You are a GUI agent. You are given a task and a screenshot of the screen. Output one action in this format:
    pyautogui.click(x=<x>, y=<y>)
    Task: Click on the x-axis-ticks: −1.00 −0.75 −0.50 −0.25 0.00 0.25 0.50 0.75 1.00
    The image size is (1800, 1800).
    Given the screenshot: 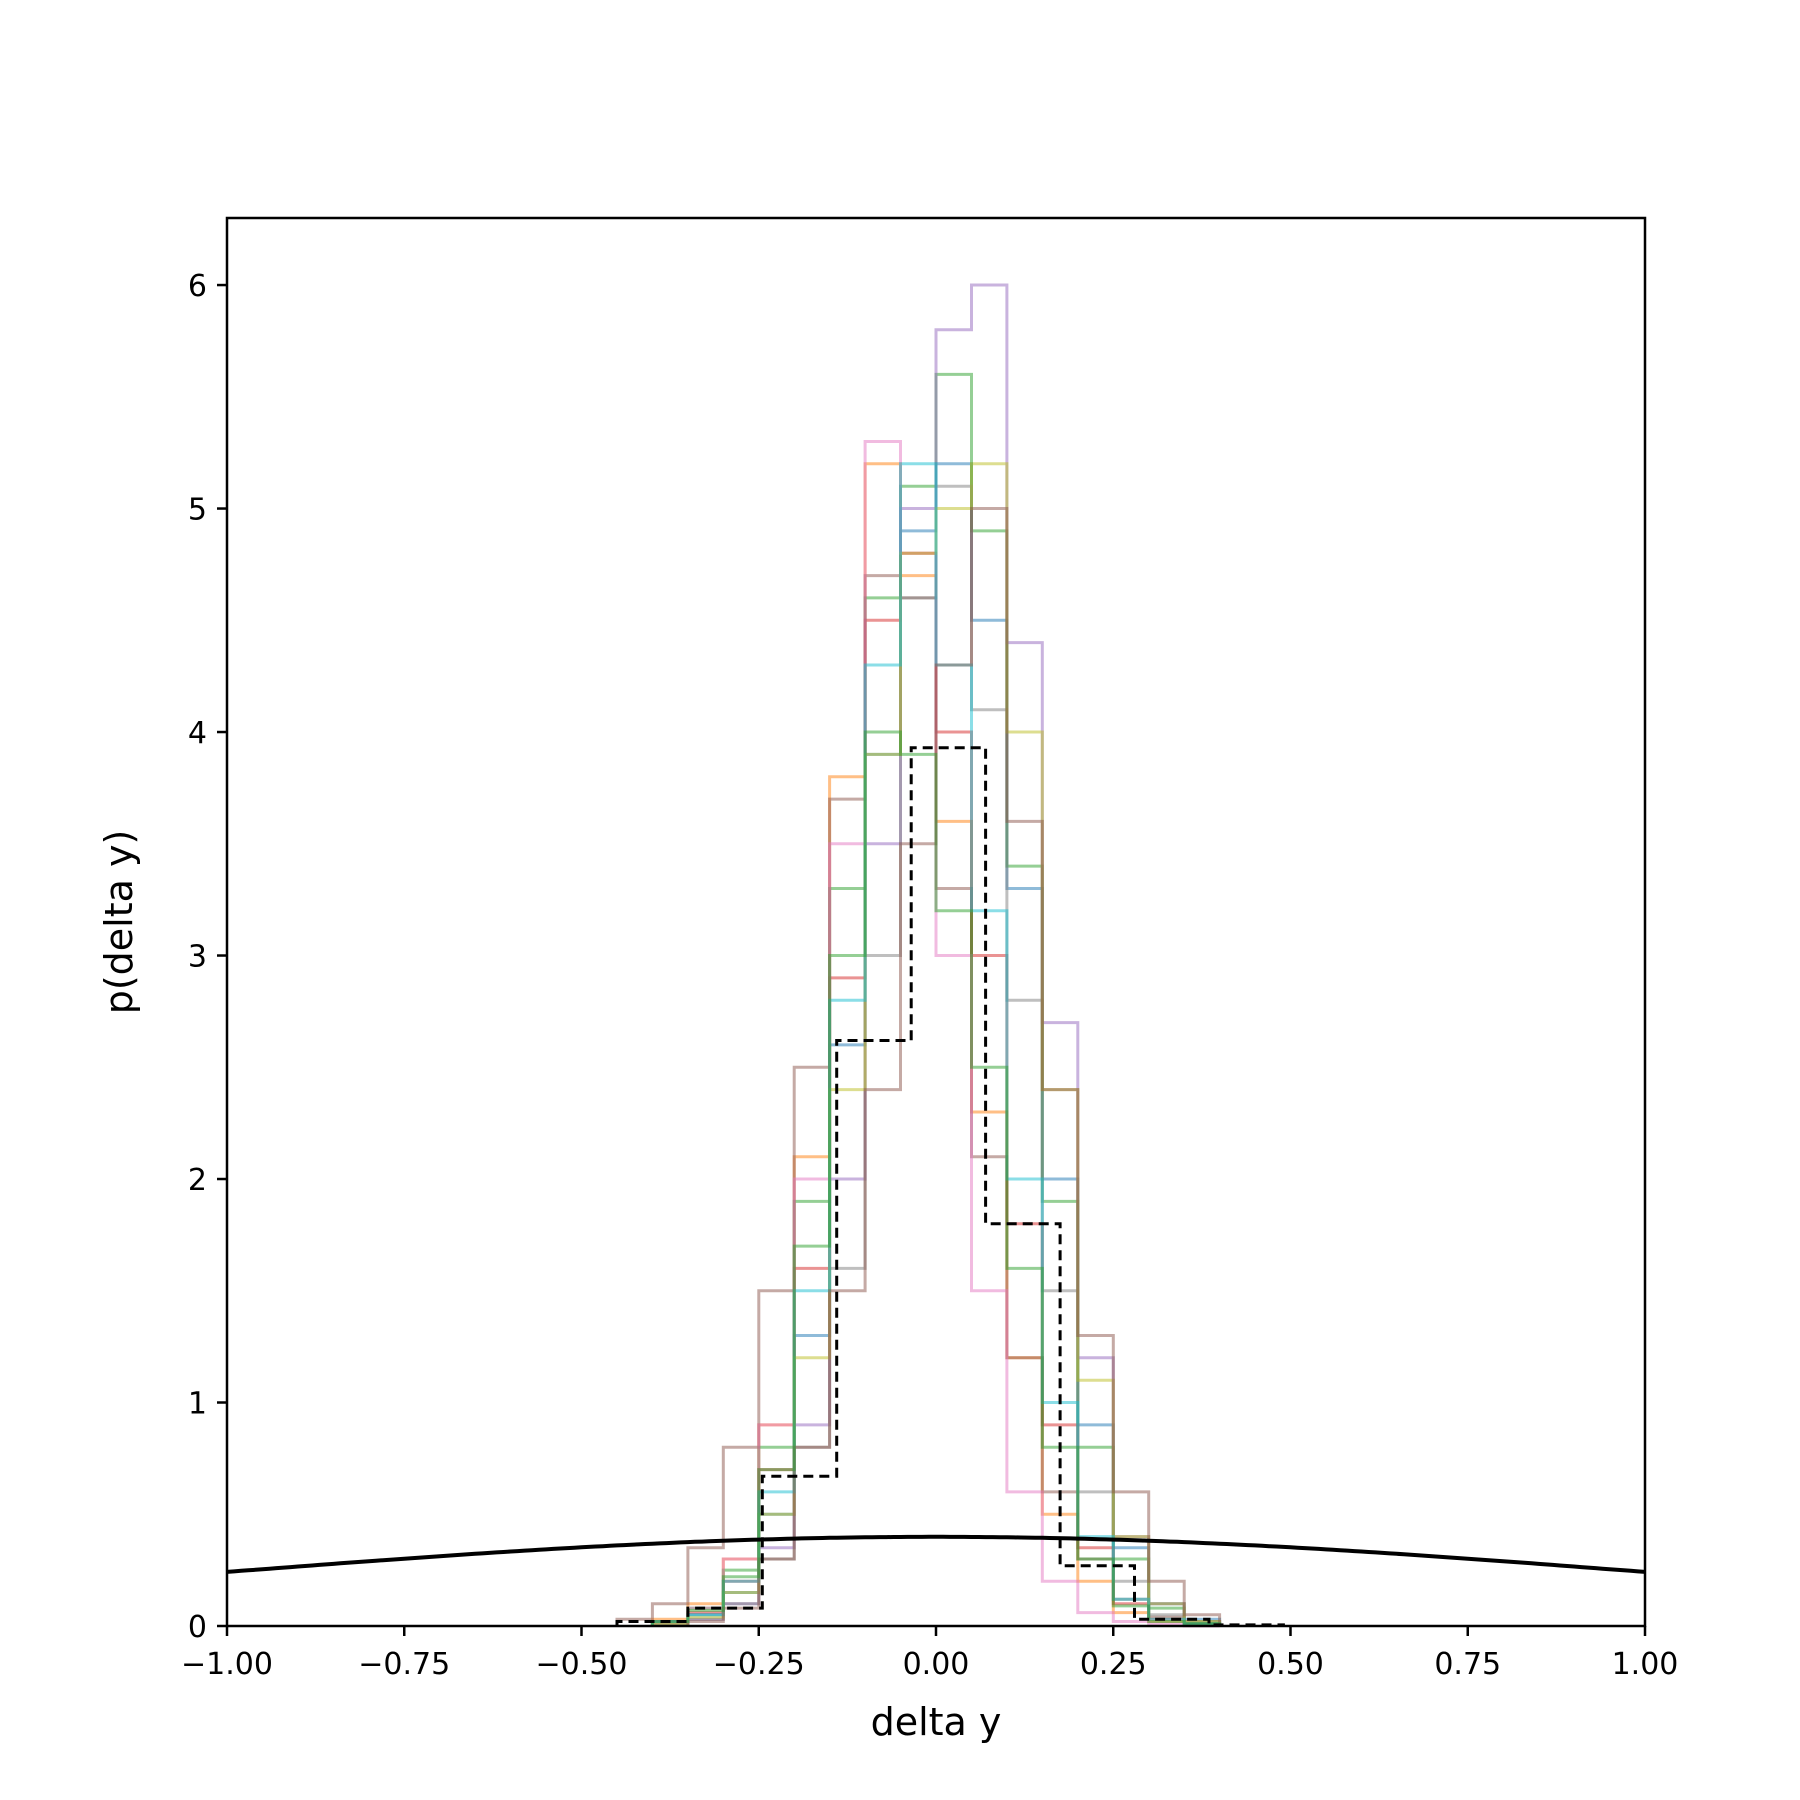 What is the action you would take?
    pyautogui.click(x=929, y=1654)
    